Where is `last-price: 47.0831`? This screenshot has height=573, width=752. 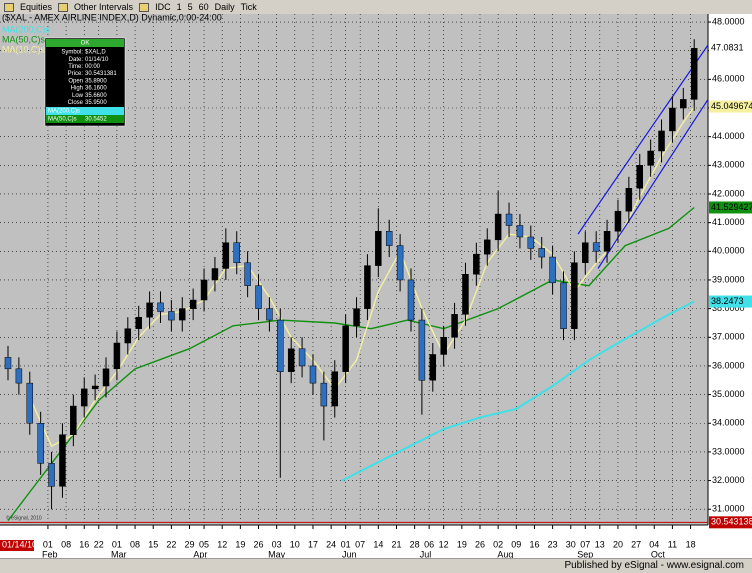 last-price: 47.0831 is located at coordinates (727, 48).